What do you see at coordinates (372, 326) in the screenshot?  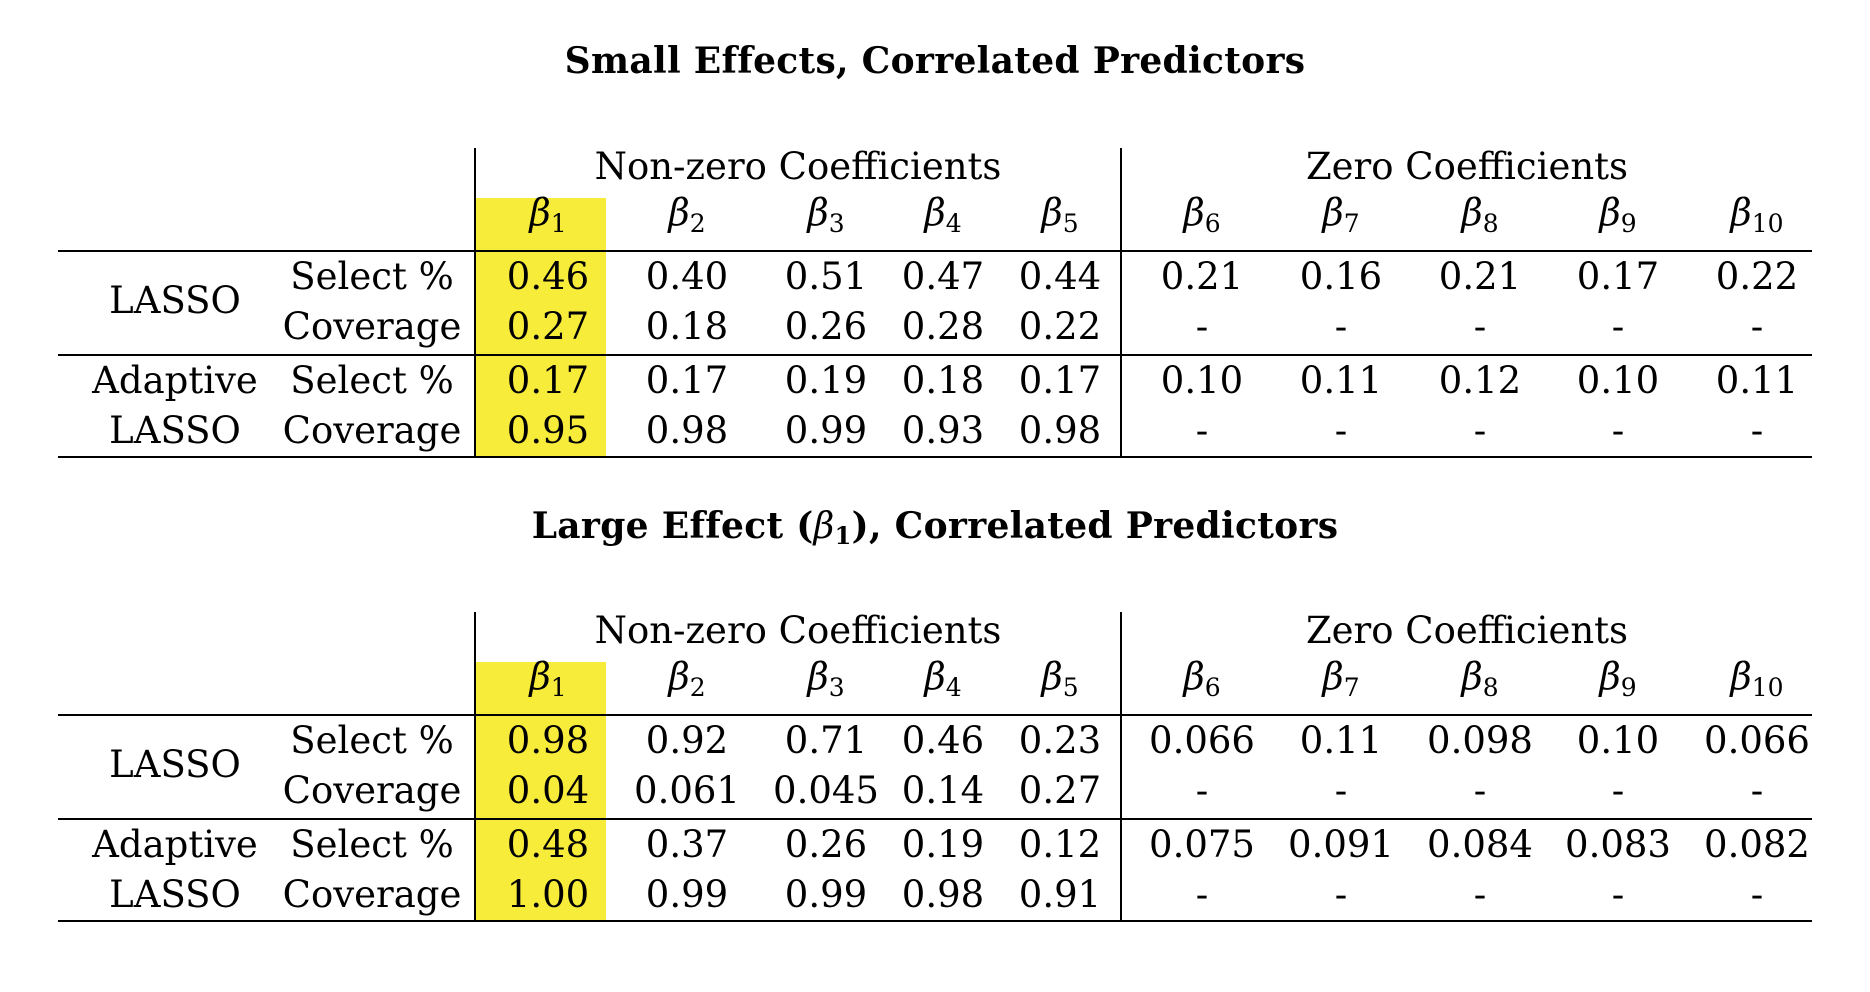 I see `panel-1-metric-label: Coverage` at bounding box center [372, 326].